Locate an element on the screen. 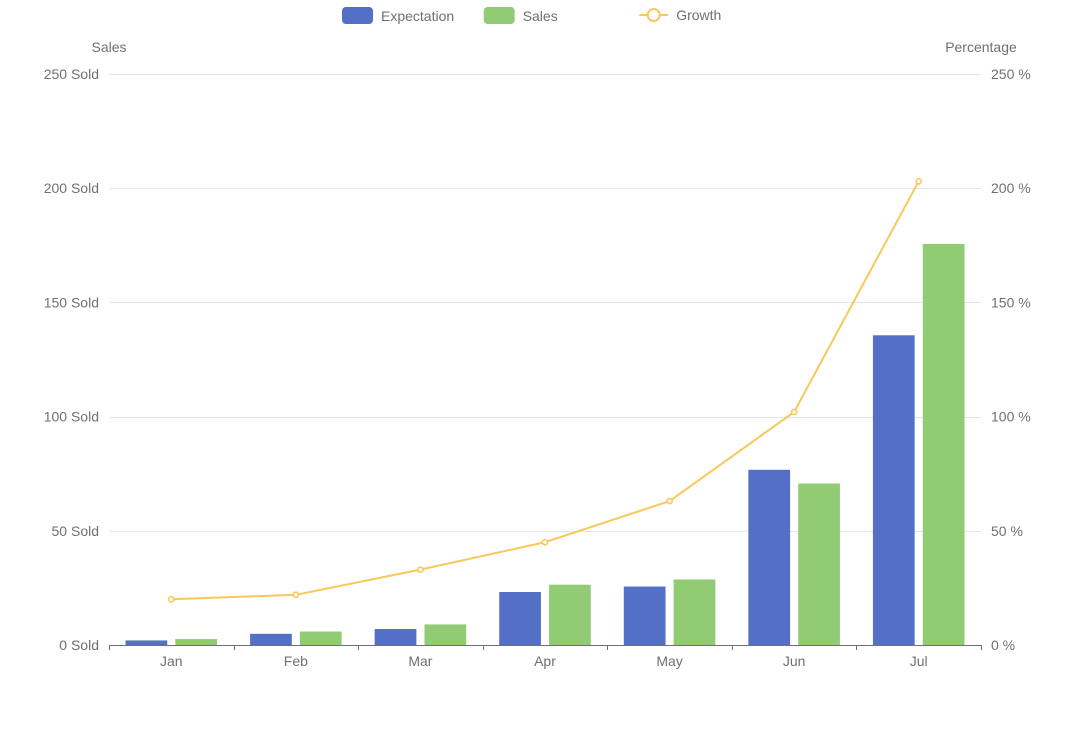 Image resolution: width=1090 pixels, height=732 pixels. y-left-tick-label: 150 Sold is located at coordinates (71, 302).